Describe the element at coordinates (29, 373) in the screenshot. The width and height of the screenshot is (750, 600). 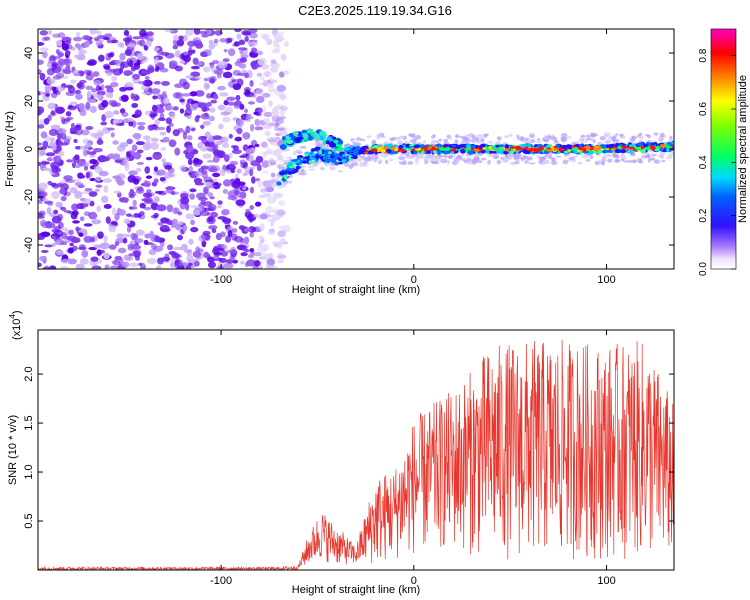
I see `snr-y-tick-label: 2.0` at that location.